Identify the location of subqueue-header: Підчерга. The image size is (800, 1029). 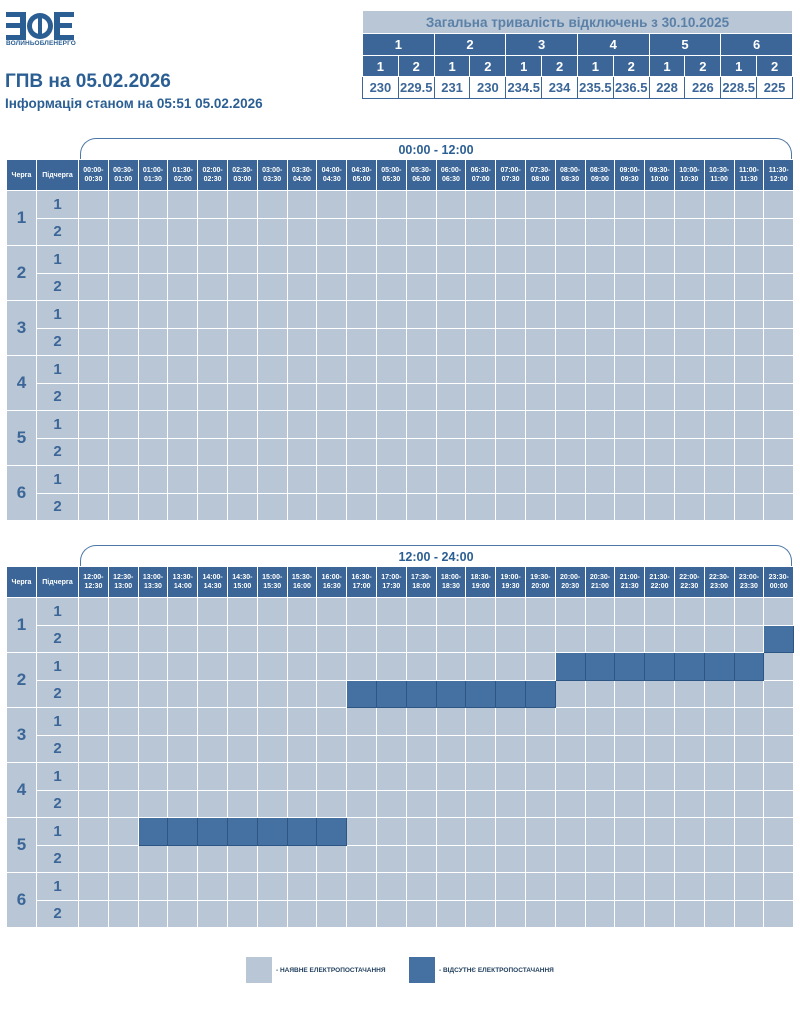
(57, 175).